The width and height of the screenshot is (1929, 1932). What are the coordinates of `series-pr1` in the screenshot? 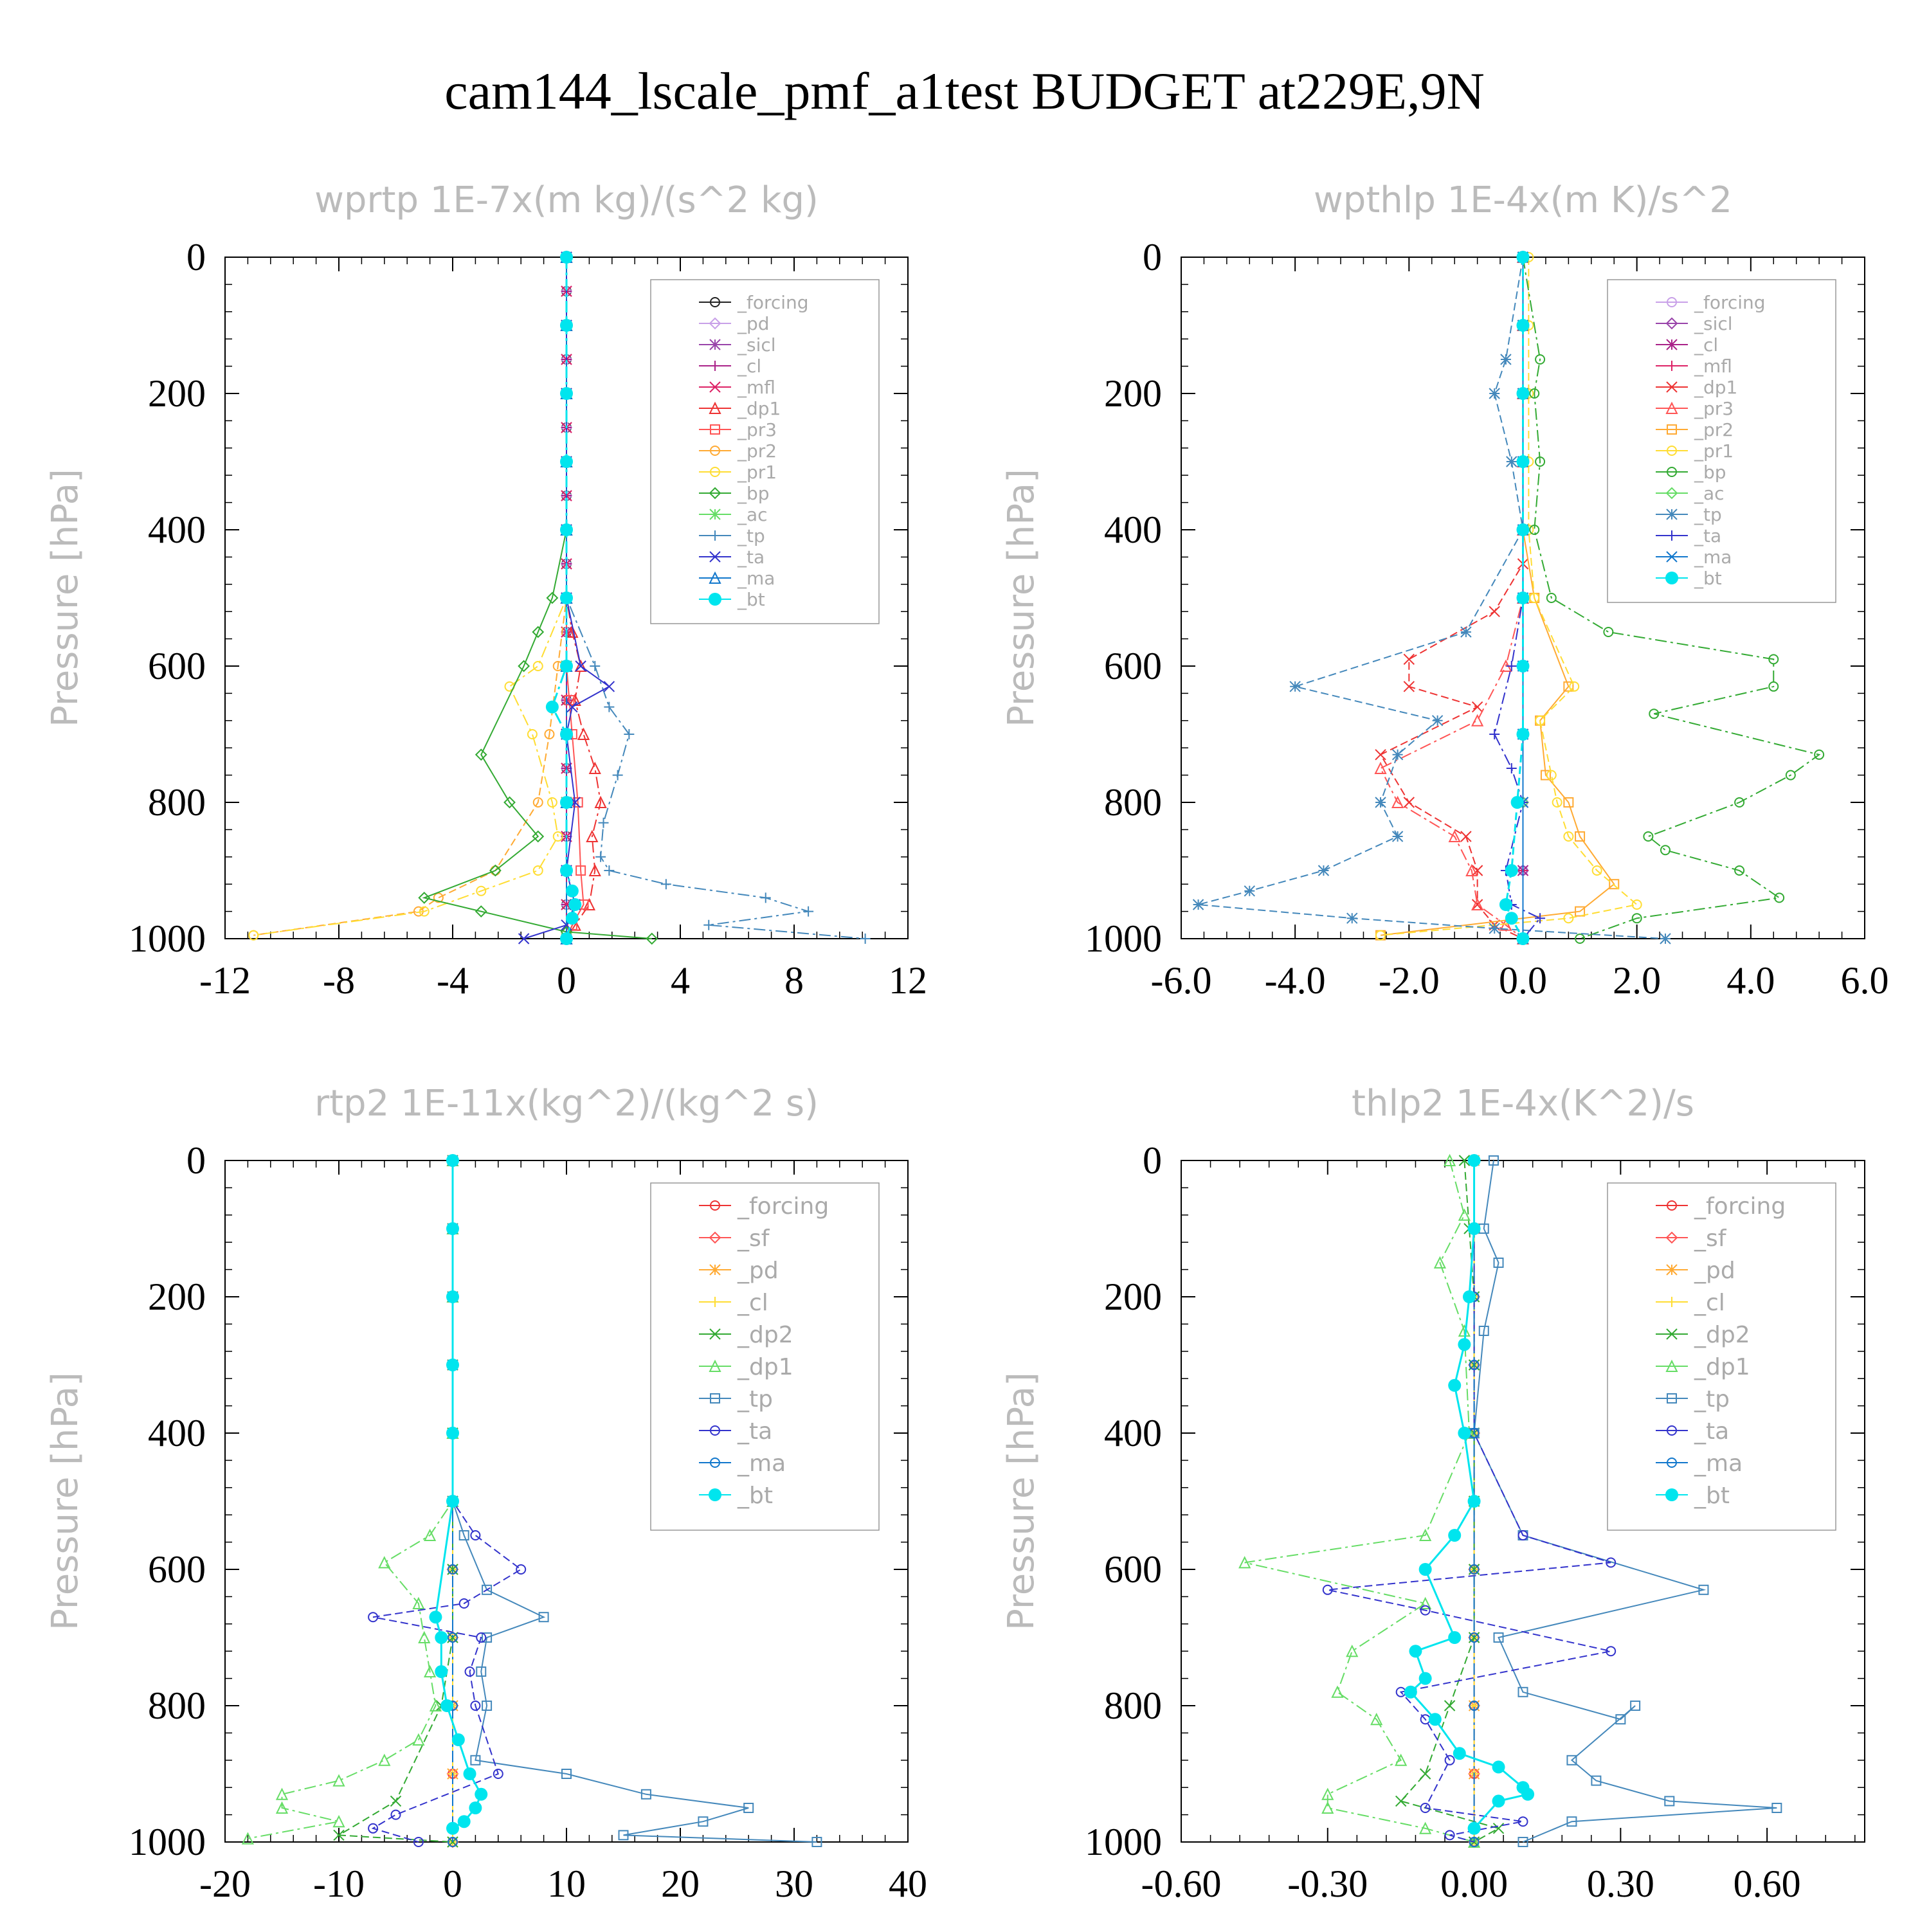 It's located at (1509, 596).